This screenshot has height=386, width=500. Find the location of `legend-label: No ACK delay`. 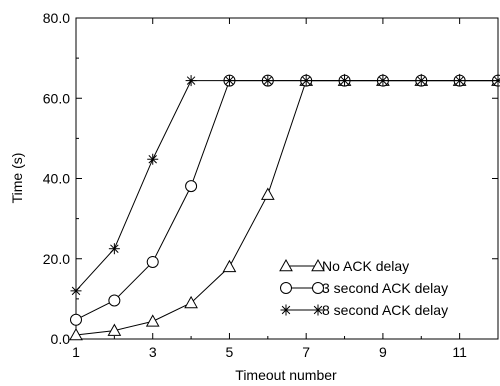

legend-label: No ACK delay is located at coordinates (365, 266).